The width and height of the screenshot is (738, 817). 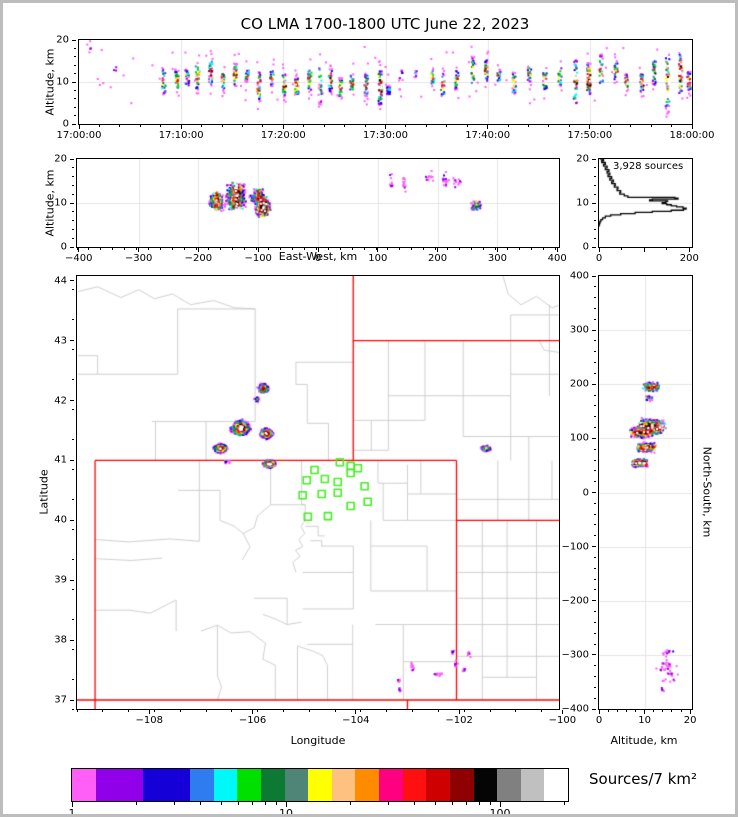 What do you see at coordinates (579, 276) in the screenshot?
I see `tick-label: 400` at bounding box center [579, 276].